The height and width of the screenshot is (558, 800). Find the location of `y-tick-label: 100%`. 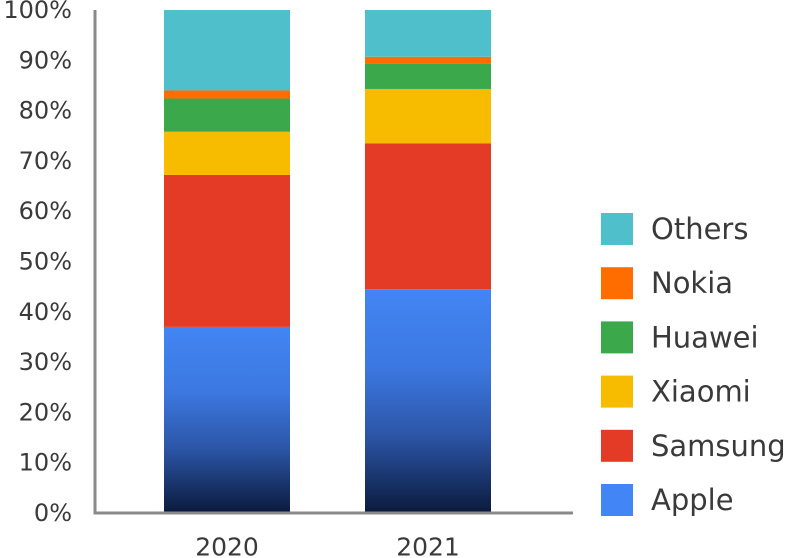

y-tick-label: 100% is located at coordinates (37, 12).